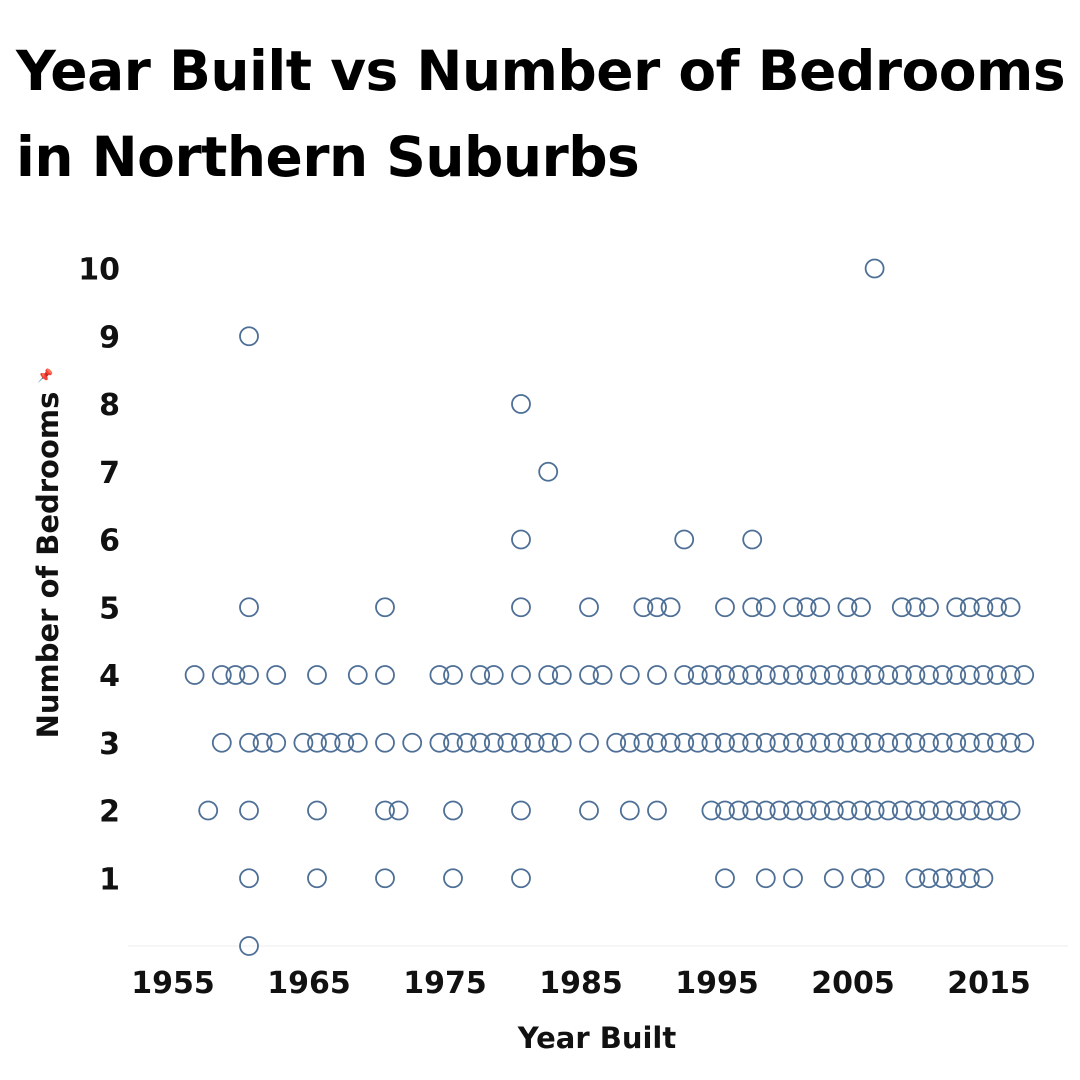 The width and height of the screenshot is (1080, 1080). I want to click on y-tick-label: 9, so click(109, 337).